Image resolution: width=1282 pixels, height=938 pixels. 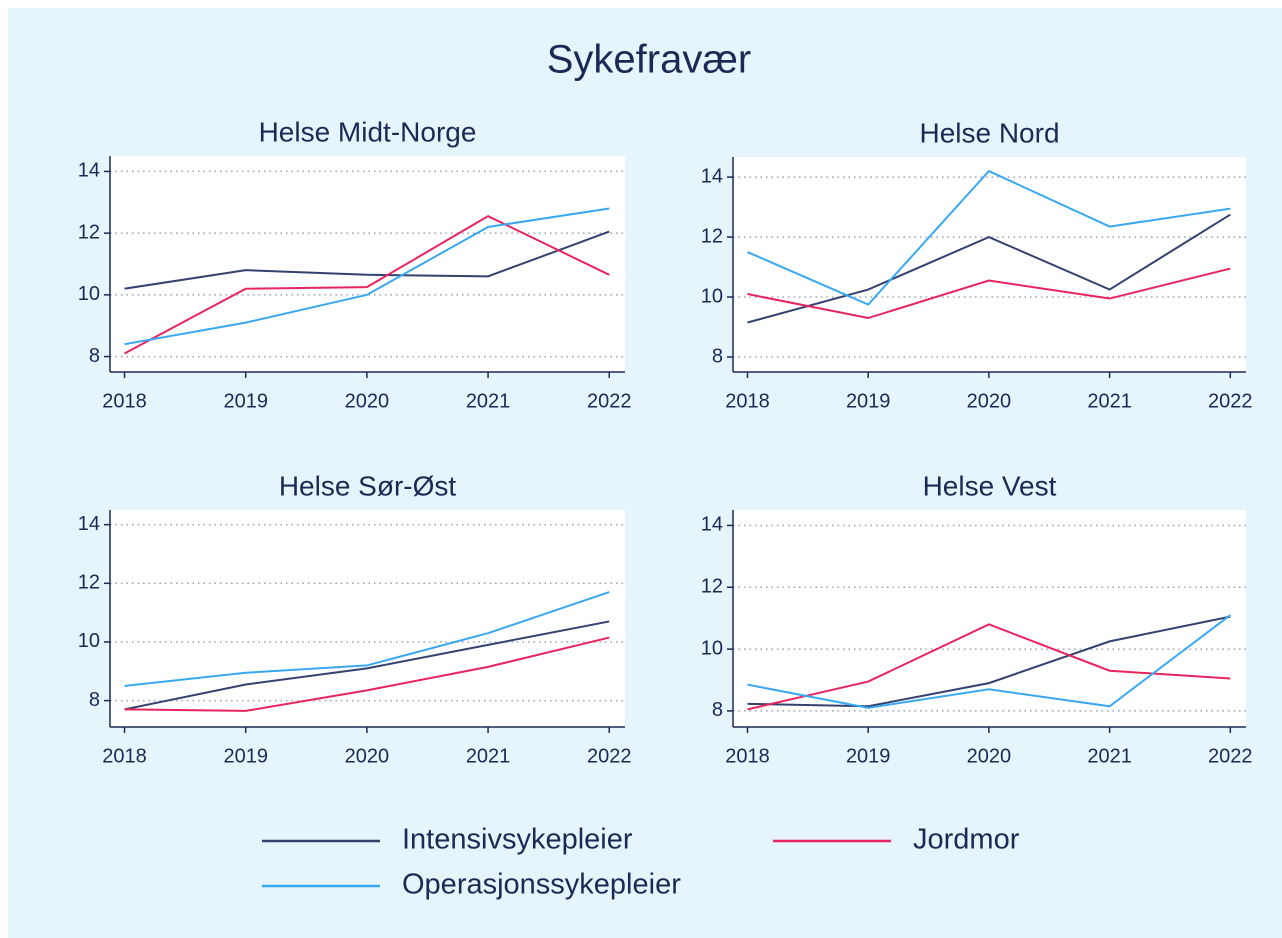 What do you see at coordinates (517, 840) in the screenshot?
I see `legend-label: Intensivsykepleier` at bounding box center [517, 840].